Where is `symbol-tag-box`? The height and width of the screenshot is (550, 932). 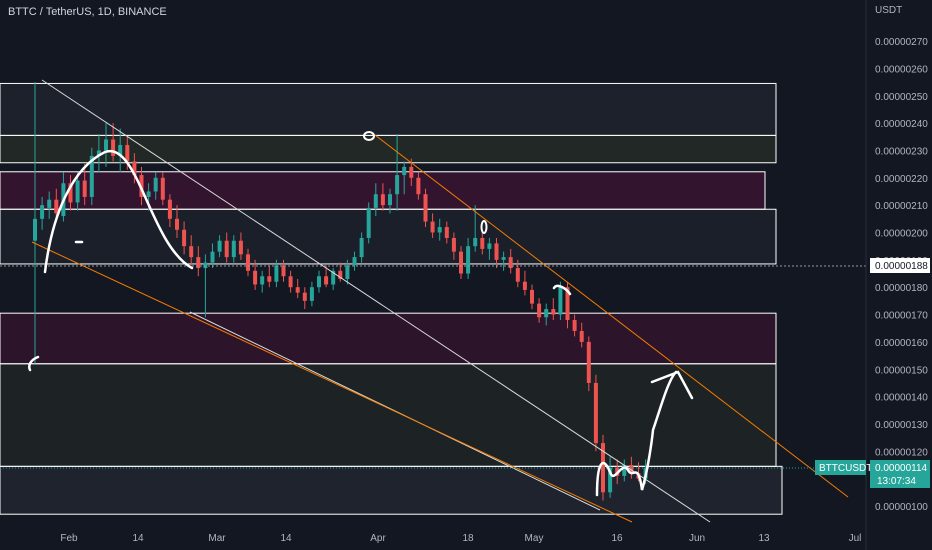 symbol-tag-box is located at coordinates (840, 467).